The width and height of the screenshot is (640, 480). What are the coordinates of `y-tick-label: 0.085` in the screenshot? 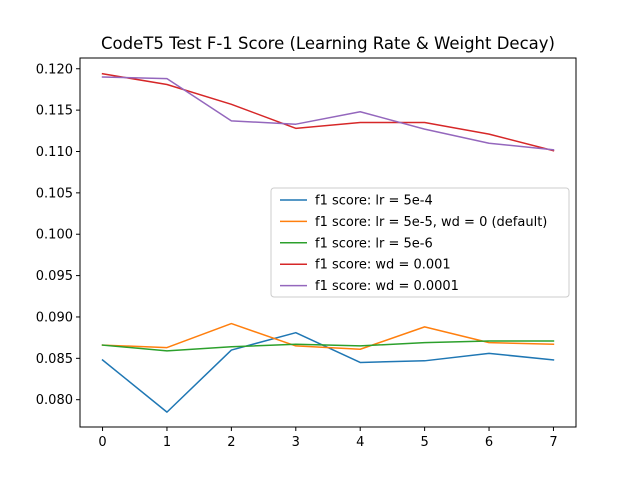 It's located at (54, 359).